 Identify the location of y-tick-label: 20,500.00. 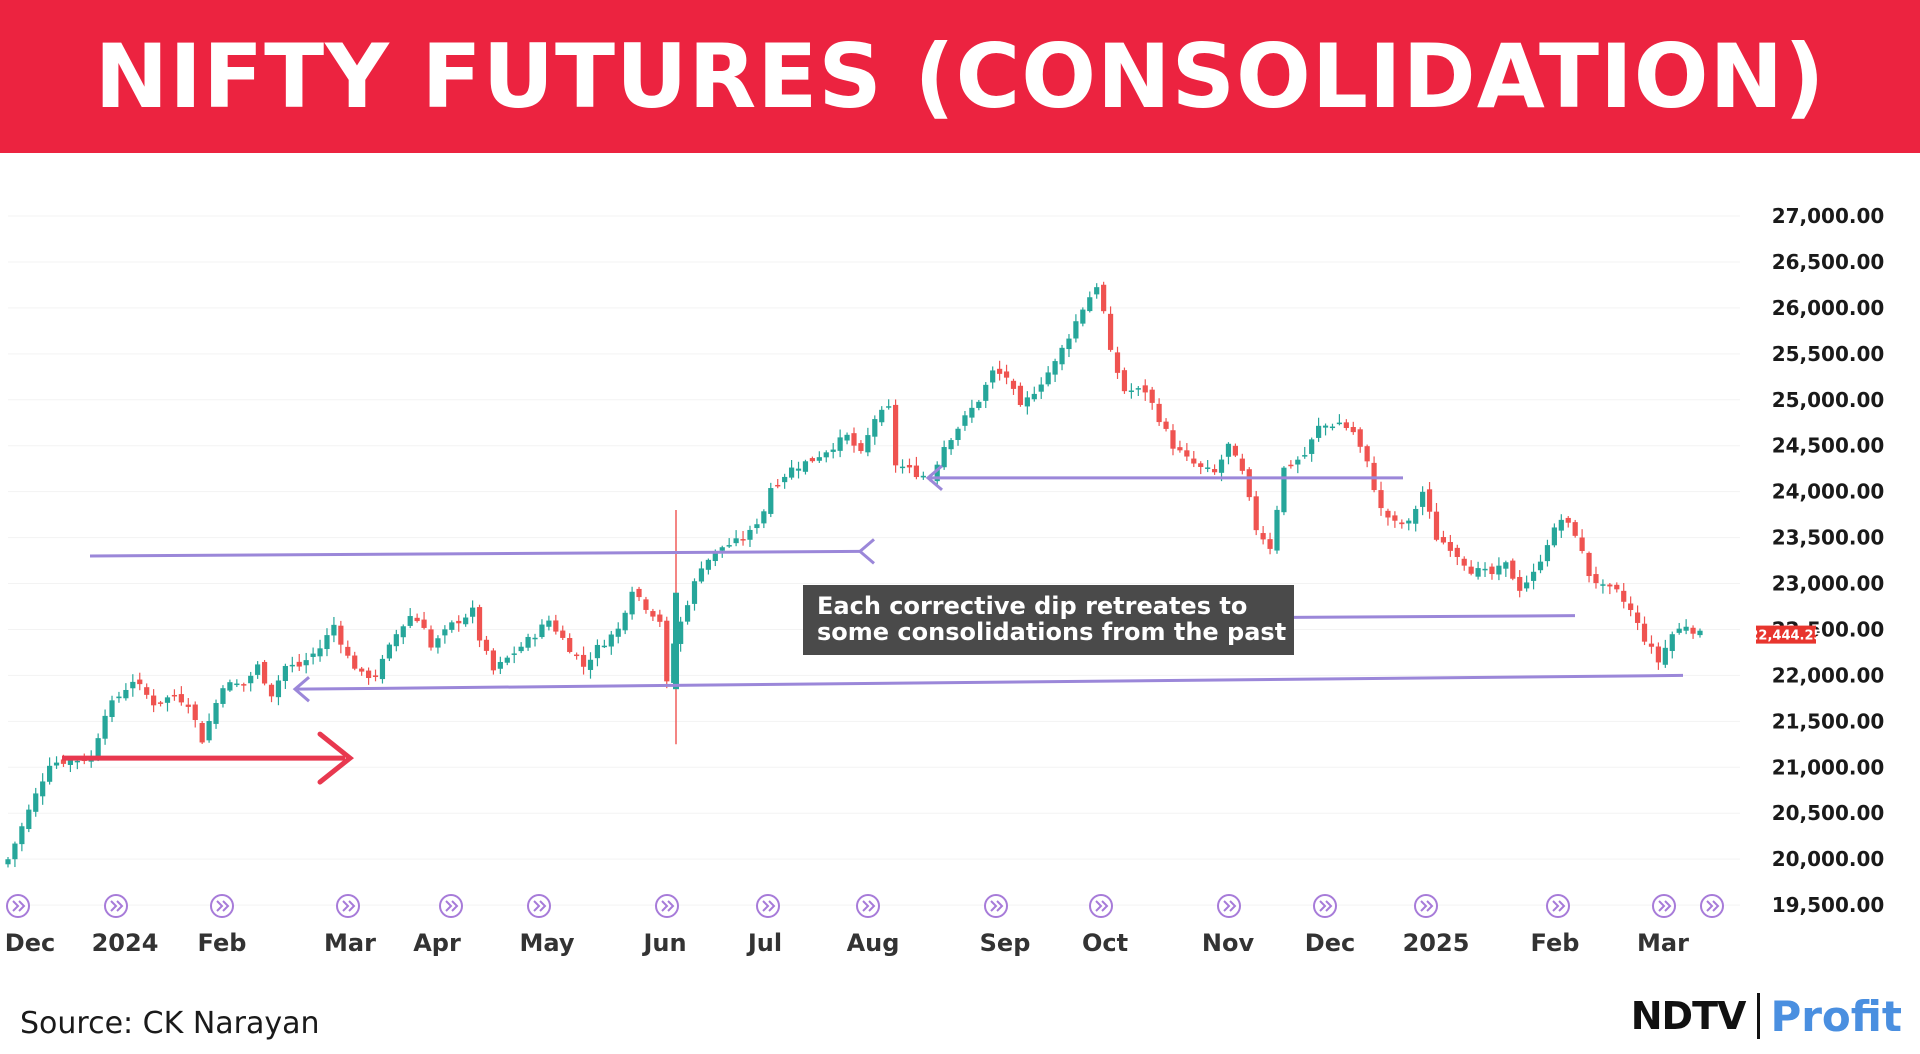
(1828, 813).